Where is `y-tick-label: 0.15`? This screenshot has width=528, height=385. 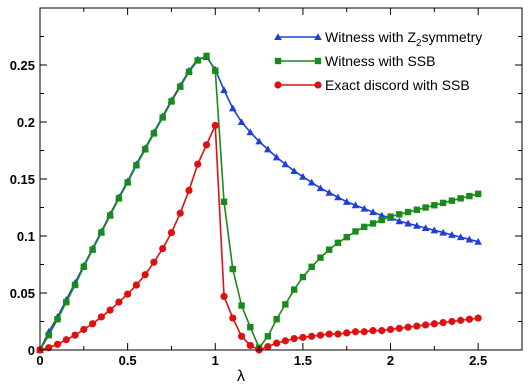 y-tick-label: 0.15 is located at coordinates (22, 179).